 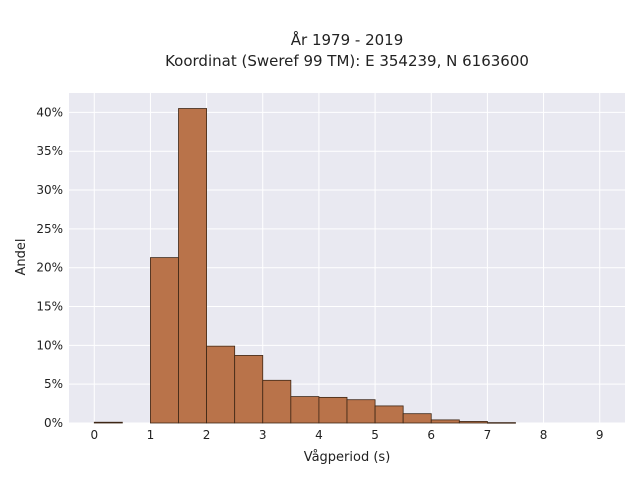 I want to click on y-axis-label: Andel, so click(x=21, y=257).